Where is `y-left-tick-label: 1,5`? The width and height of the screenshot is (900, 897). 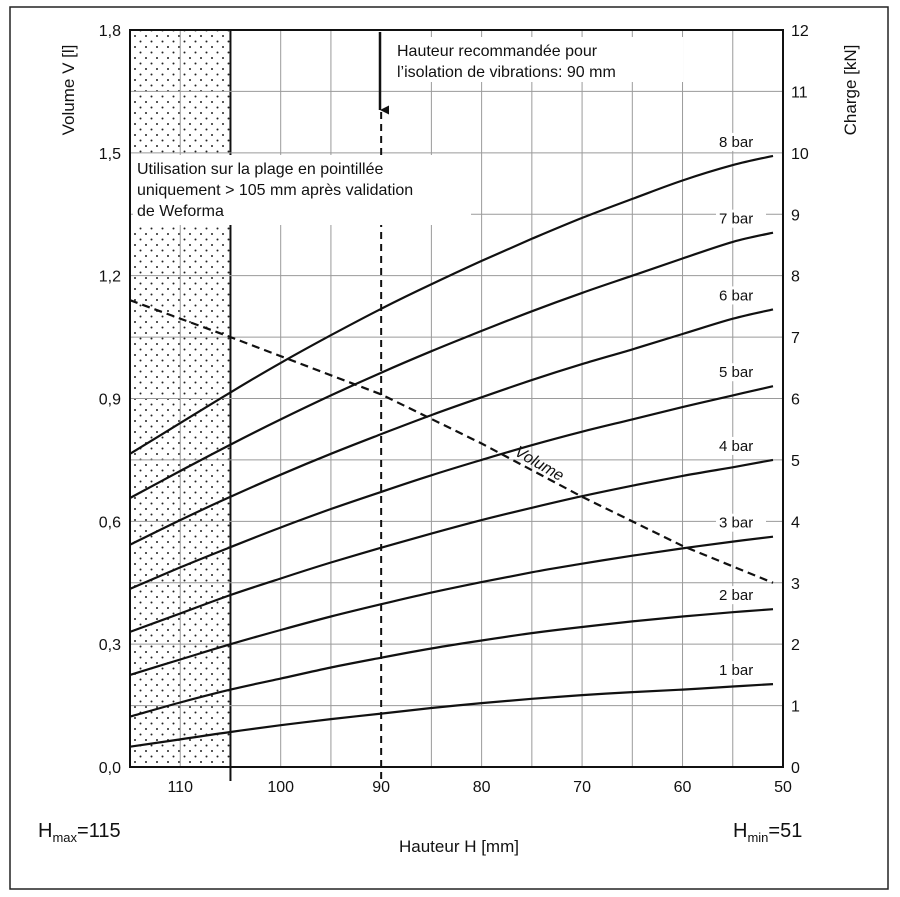
y-left-tick-label: 1,5 is located at coordinates (110, 154).